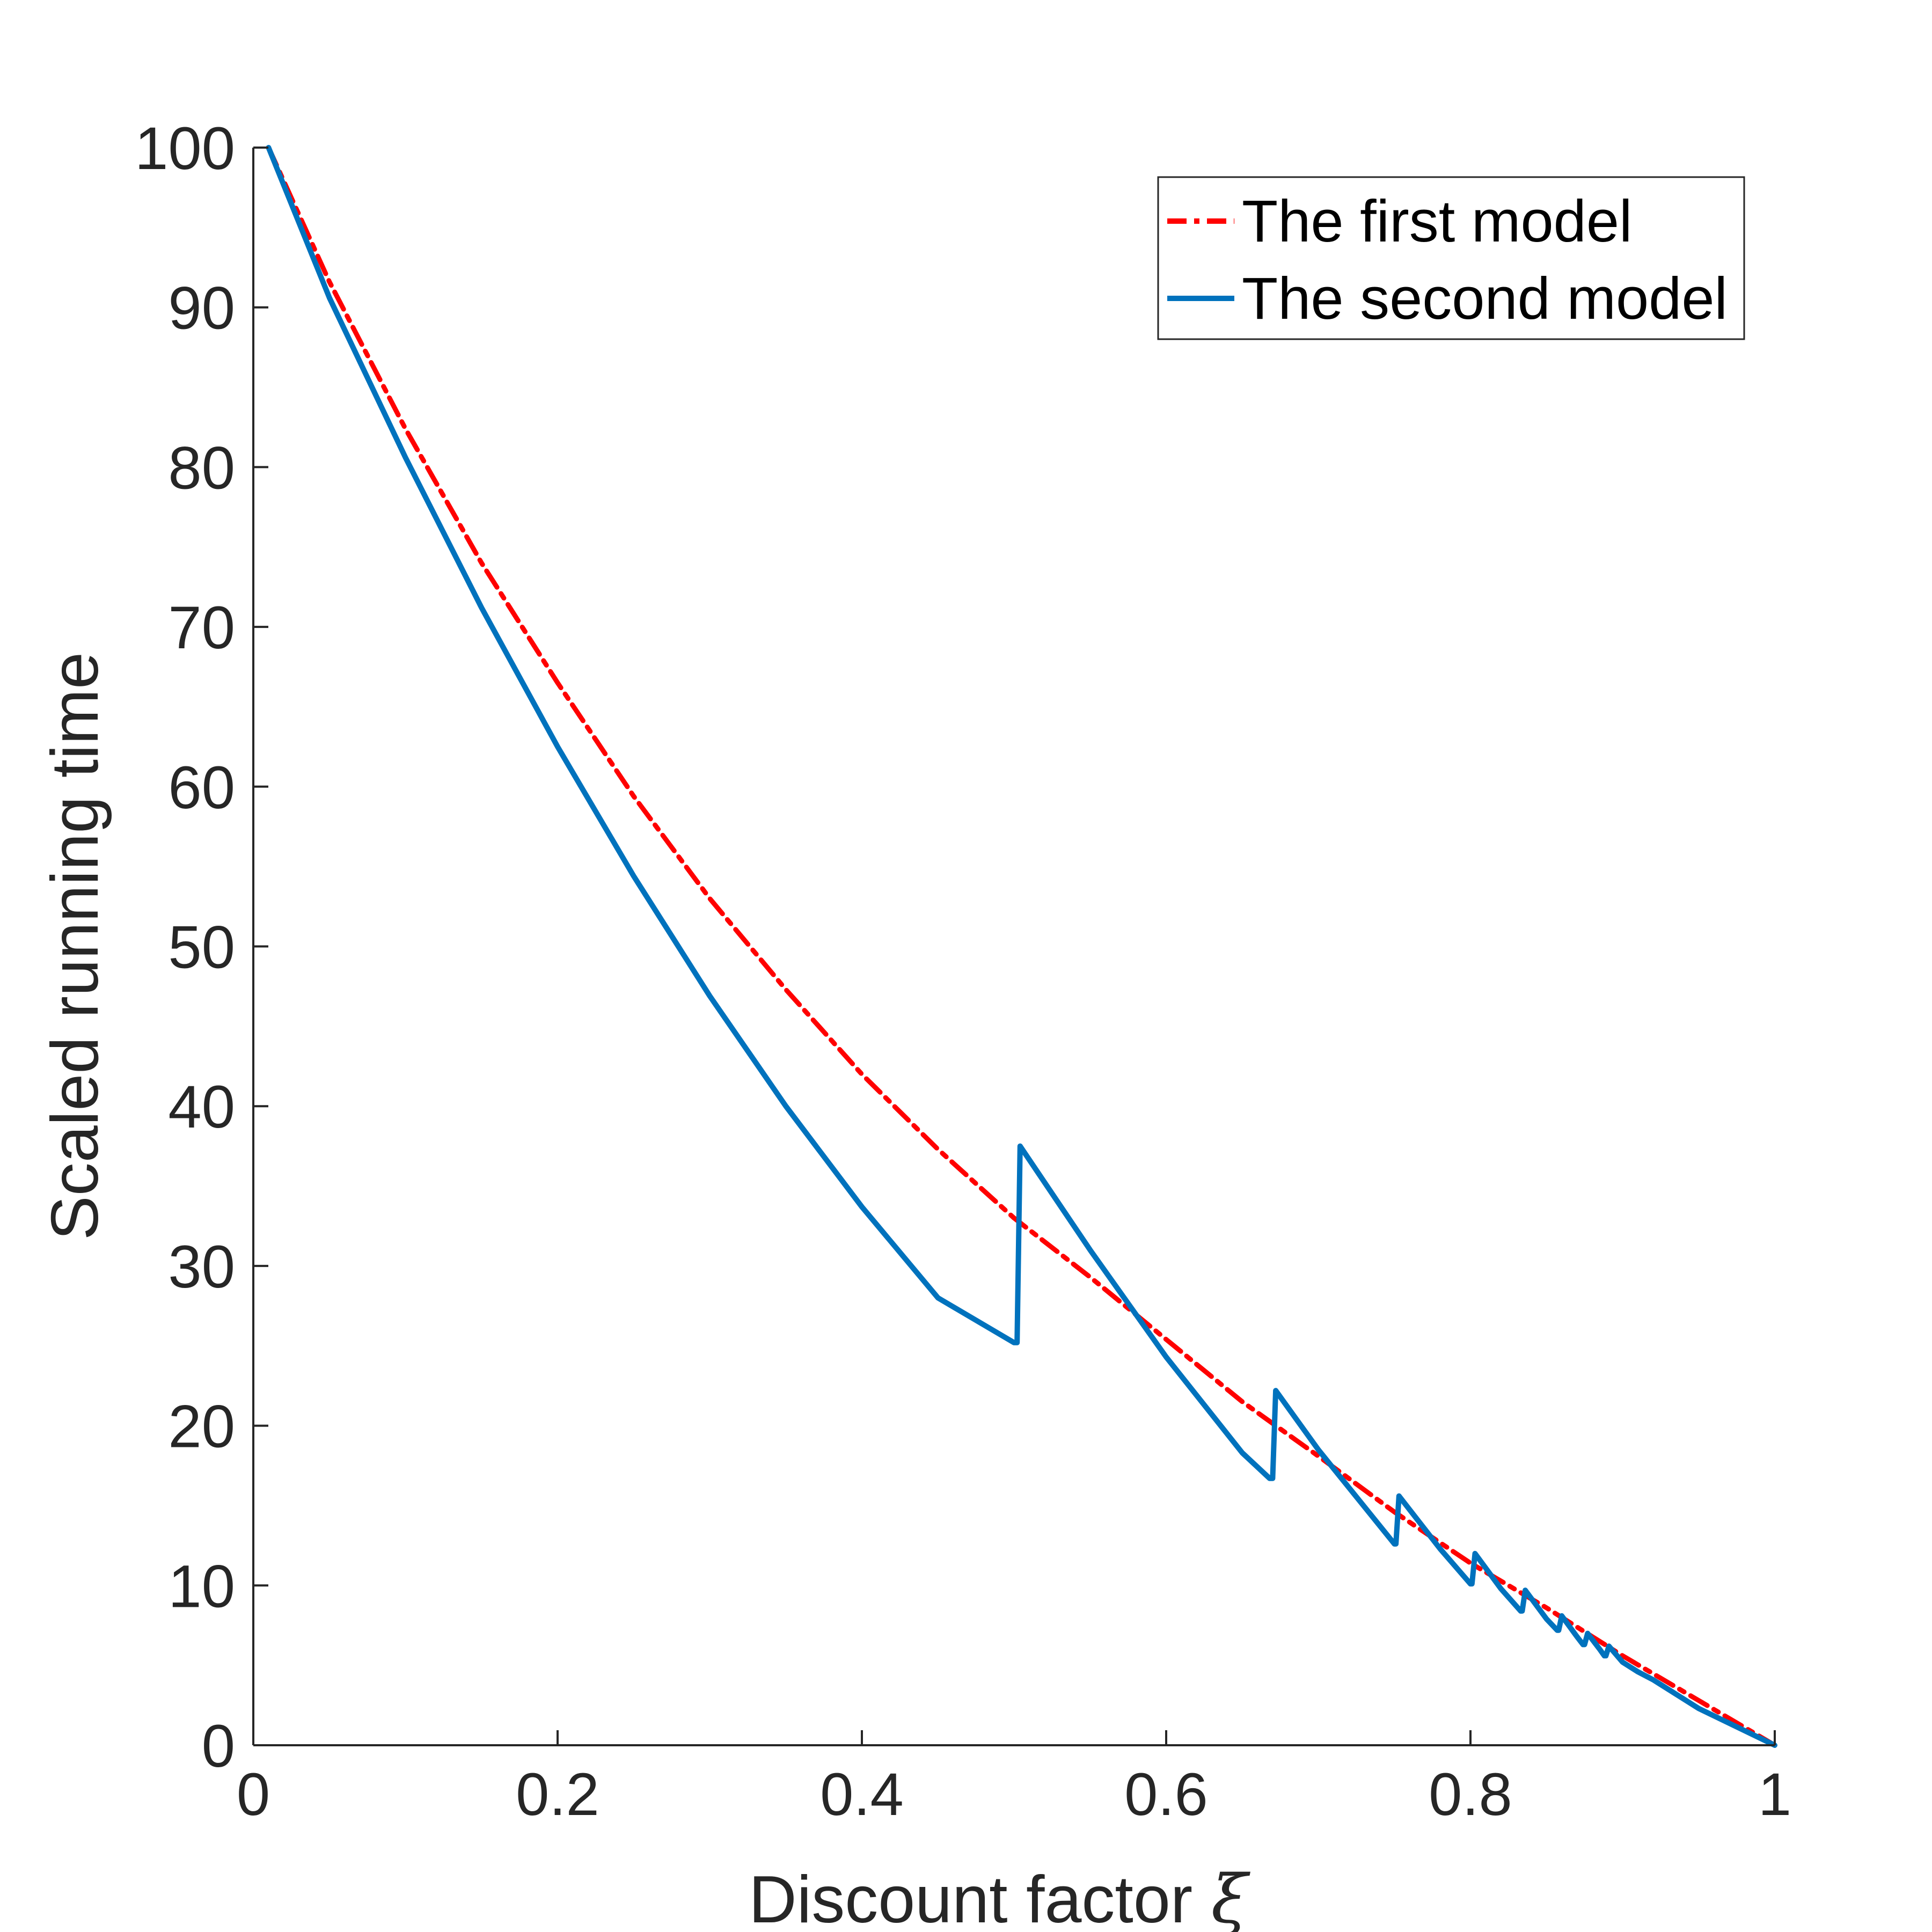  Describe the element at coordinates (862, 1794) in the screenshot. I see `x-tick-label: 0.4` at that location.